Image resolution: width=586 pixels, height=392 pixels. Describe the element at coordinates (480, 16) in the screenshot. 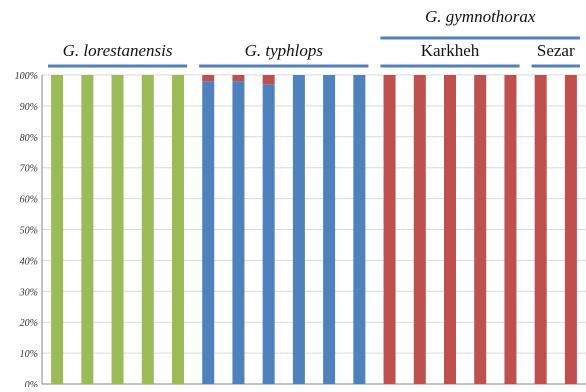

I see `group-label: G. gymnothorax` at that location.